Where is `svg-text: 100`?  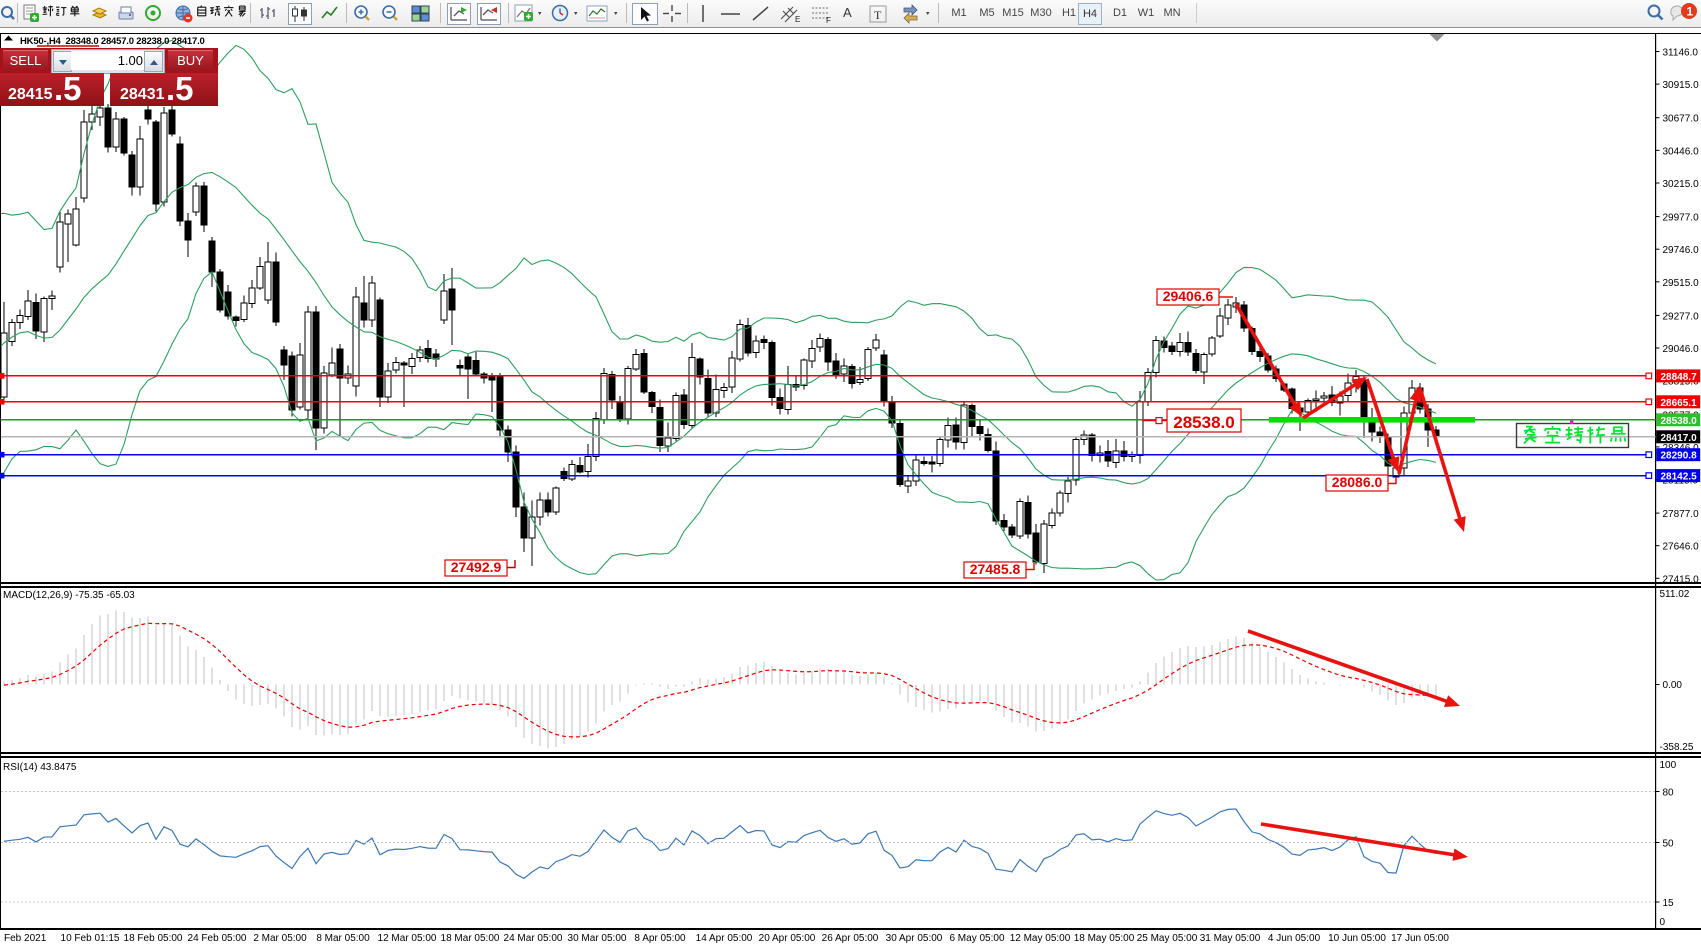 svg-text: 100 is located at coordinates (1668, 765).